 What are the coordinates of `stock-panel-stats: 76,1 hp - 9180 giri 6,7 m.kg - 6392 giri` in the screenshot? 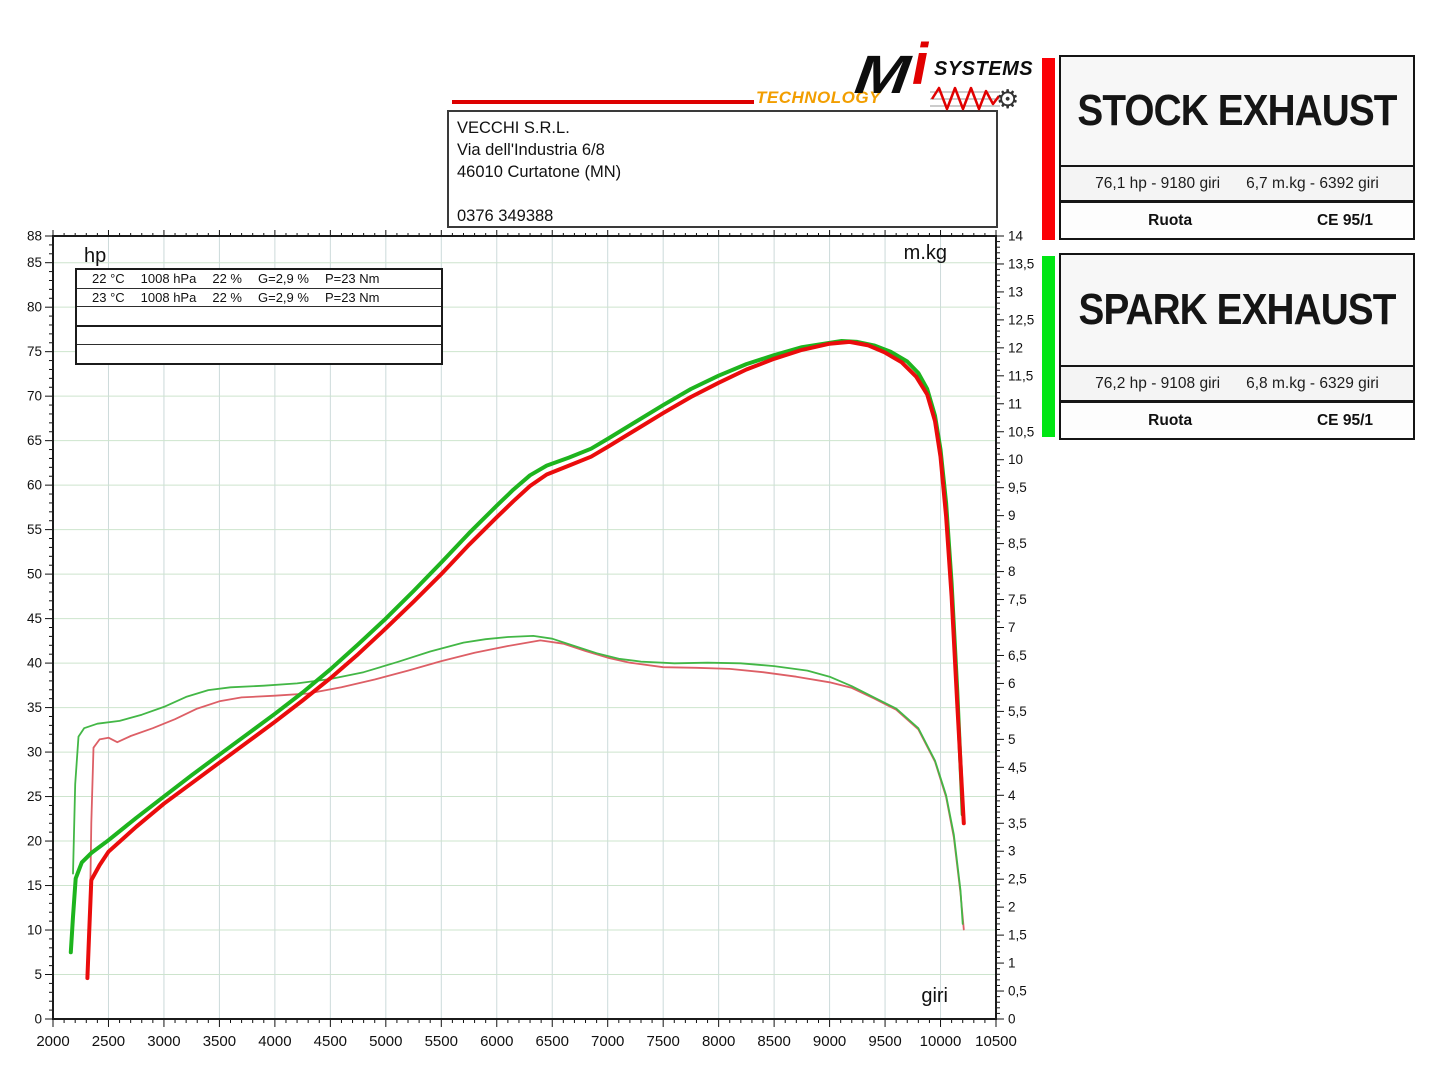 It's located at (1237, 182).